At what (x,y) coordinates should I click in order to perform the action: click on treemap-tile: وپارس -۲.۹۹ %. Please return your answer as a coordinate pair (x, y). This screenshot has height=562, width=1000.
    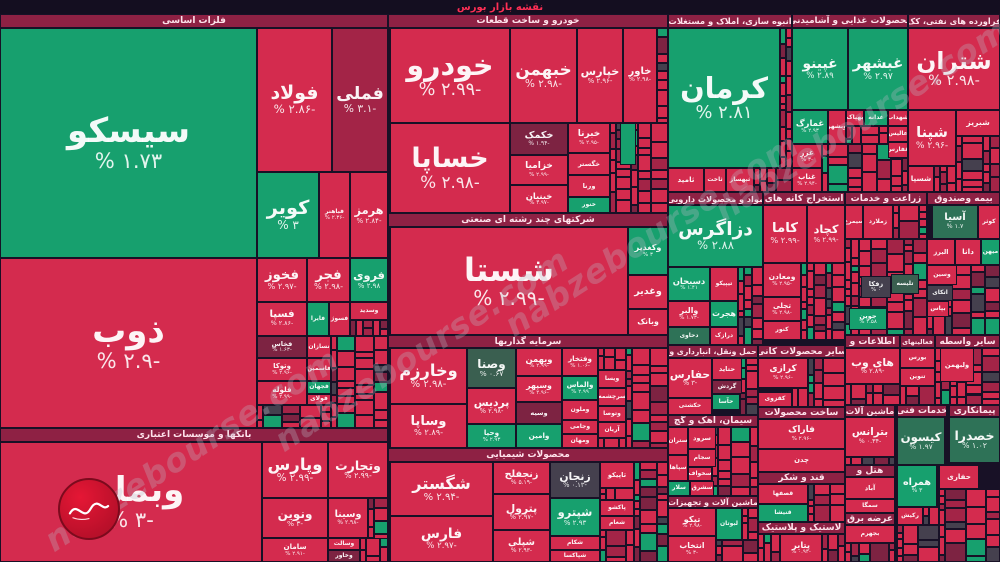
    Looking at the image, I should click on (295, 470).